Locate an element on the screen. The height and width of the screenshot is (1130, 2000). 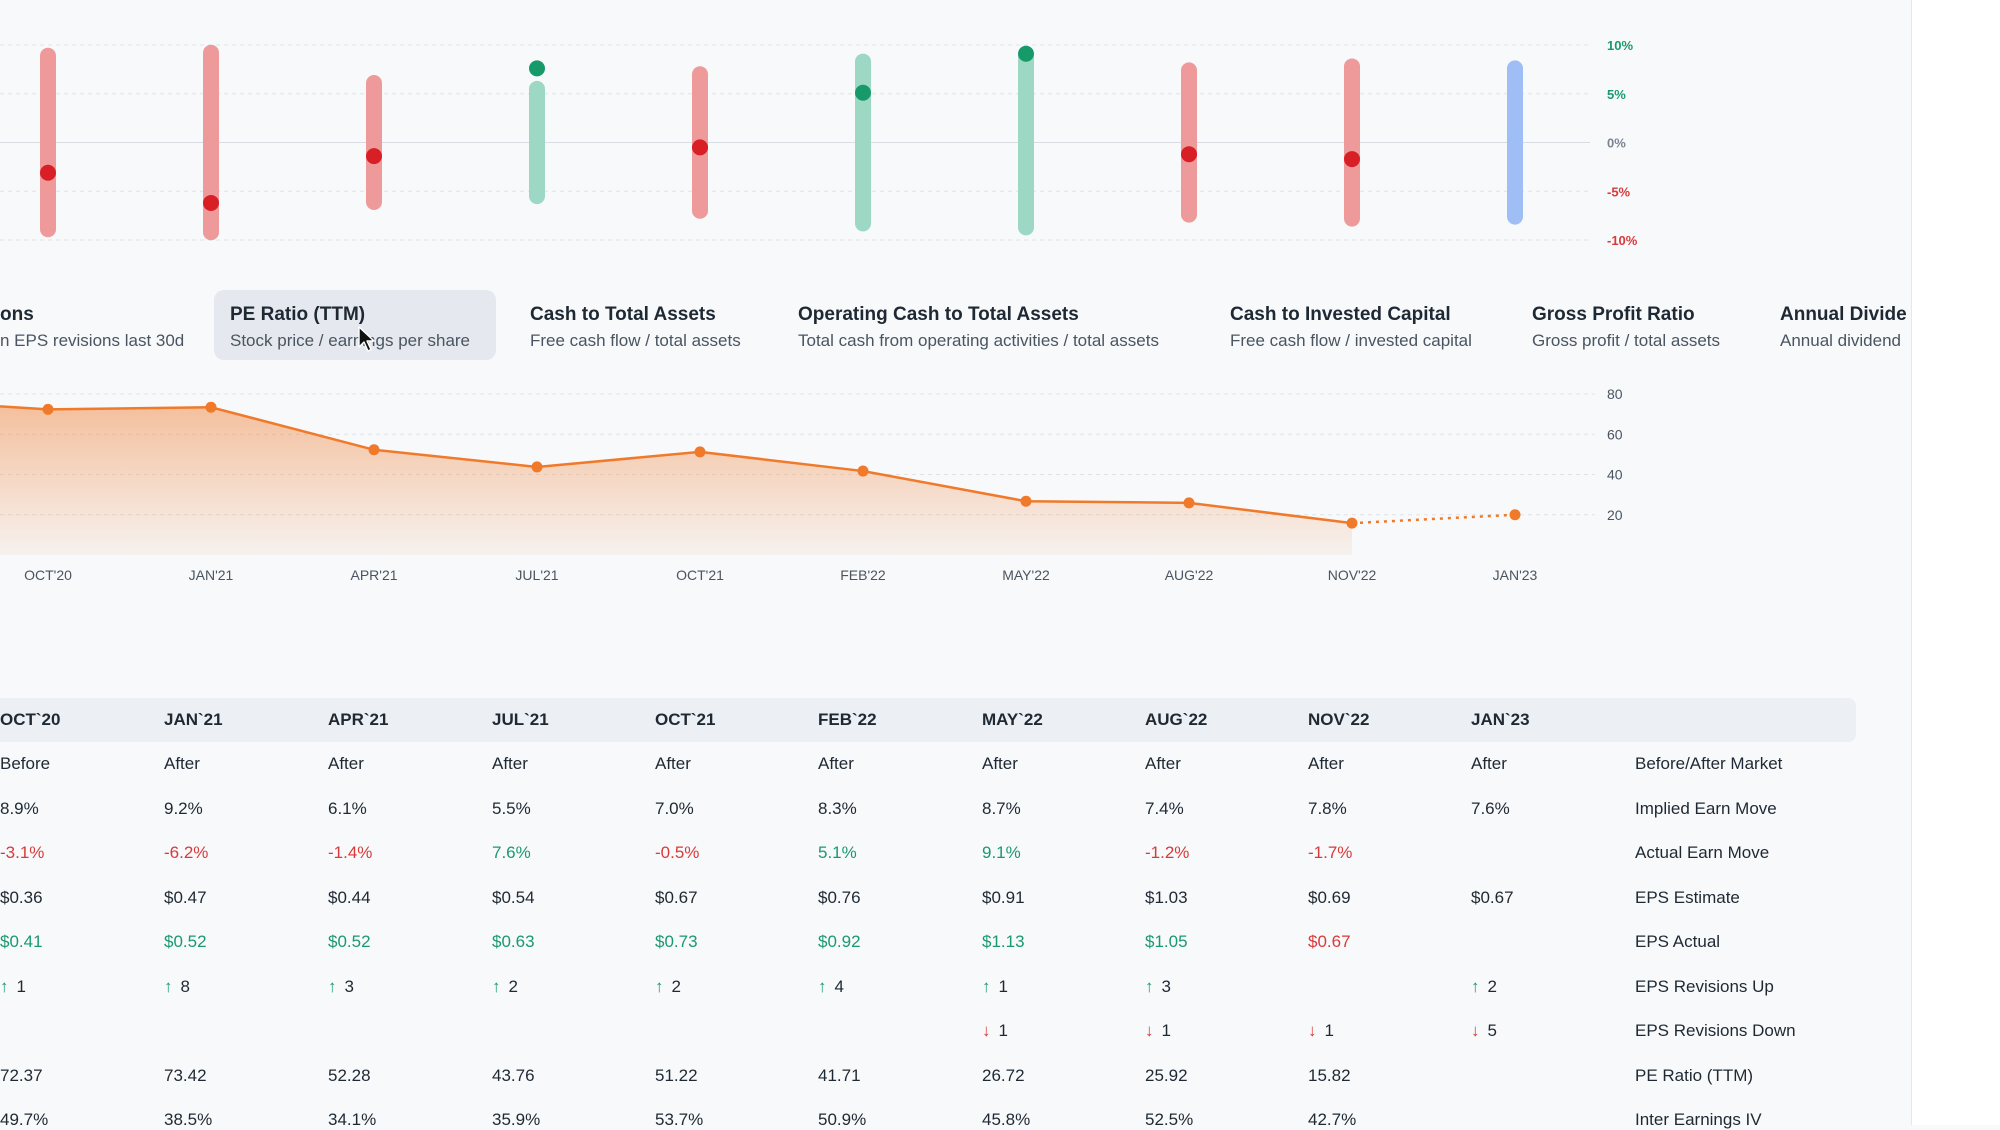
pe-area-fill is located at coordinates (676, 480).